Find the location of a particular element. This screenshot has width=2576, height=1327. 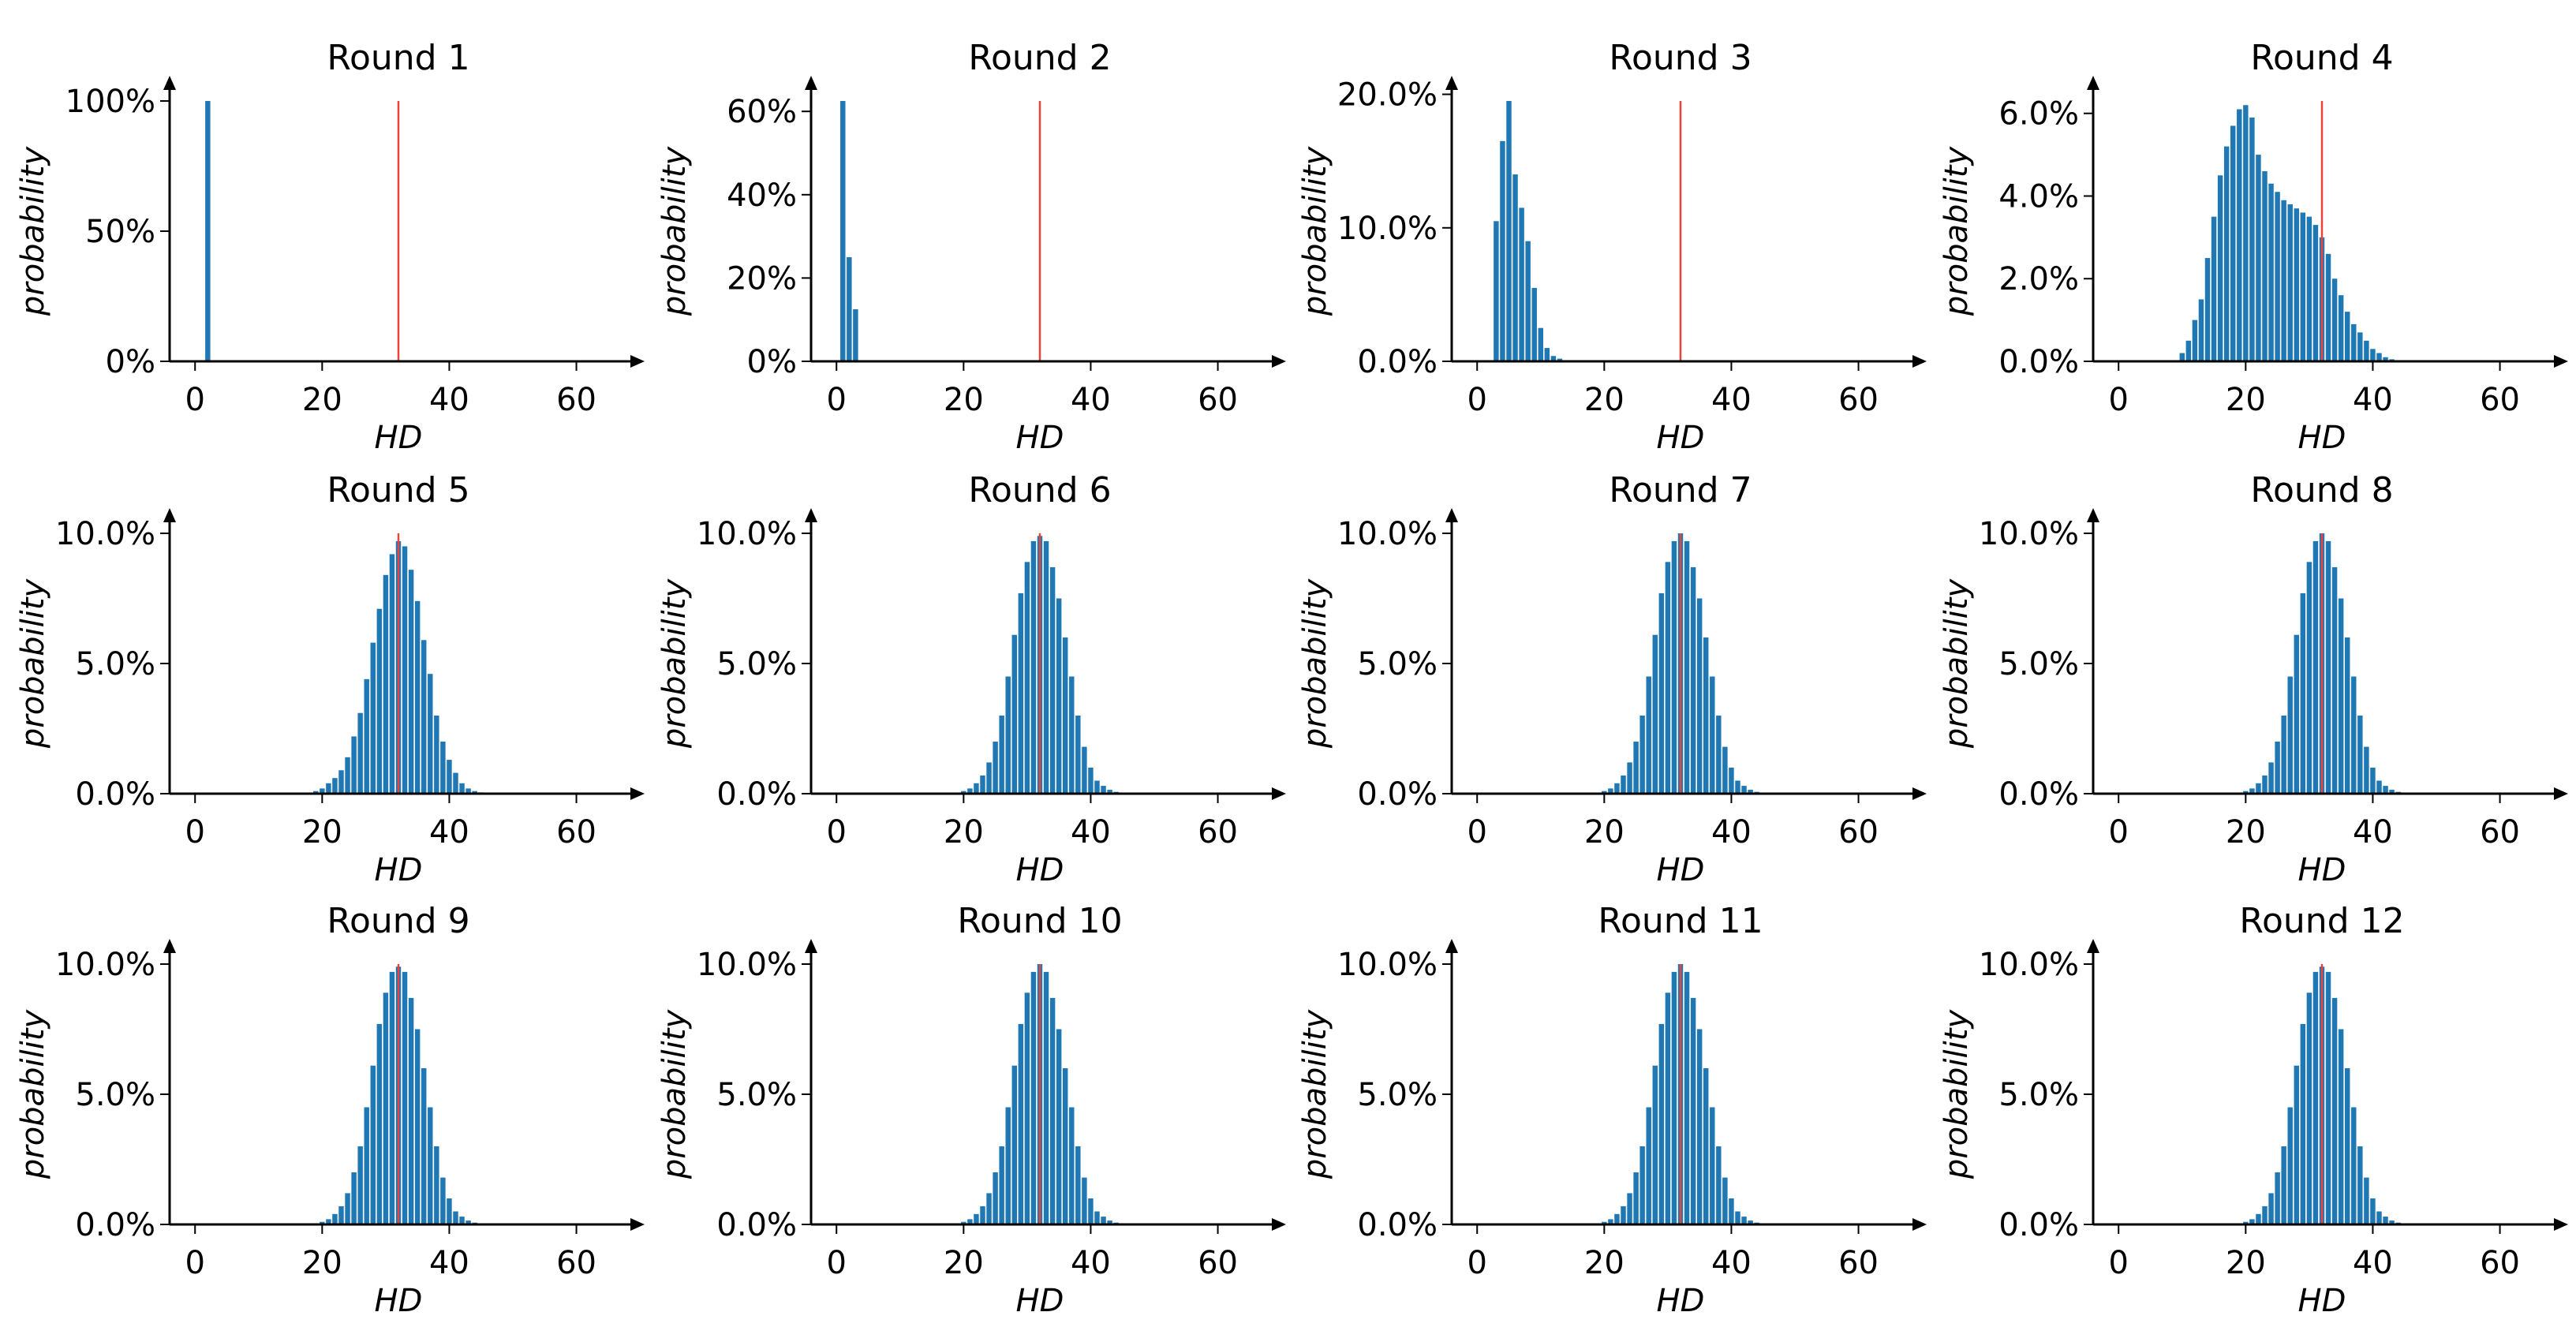

y-tick-label: 50% is located at coordinates (120, 232).